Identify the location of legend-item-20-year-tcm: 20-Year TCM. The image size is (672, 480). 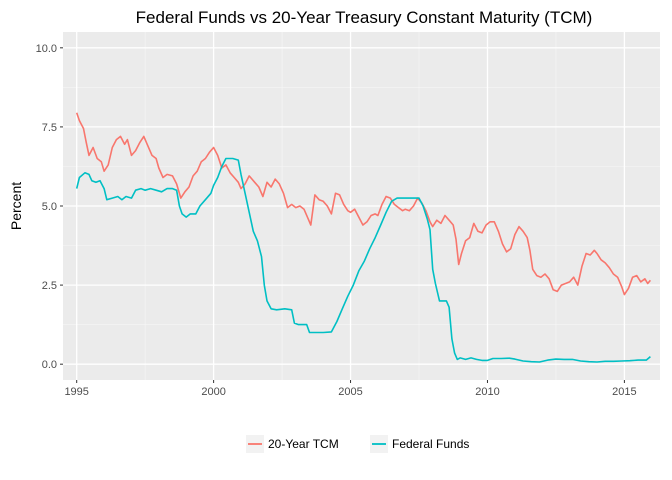
(292, 444).